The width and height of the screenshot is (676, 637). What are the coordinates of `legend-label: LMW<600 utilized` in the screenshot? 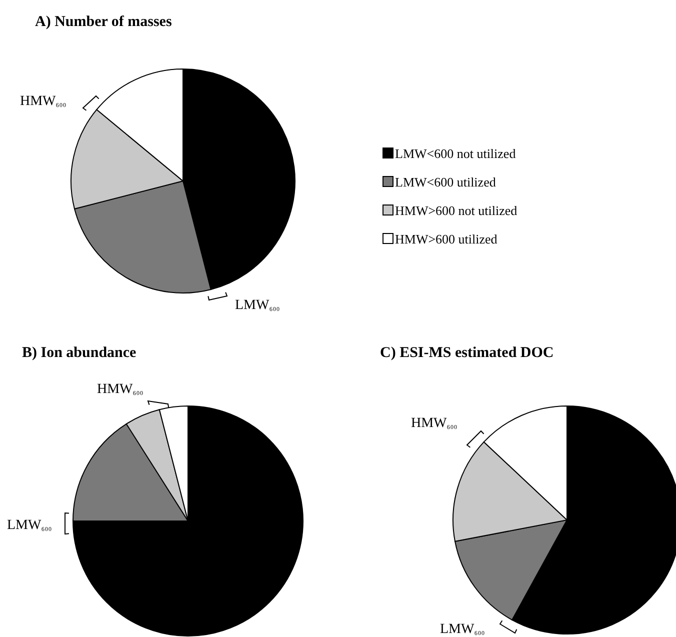 It's located at (445, 182).